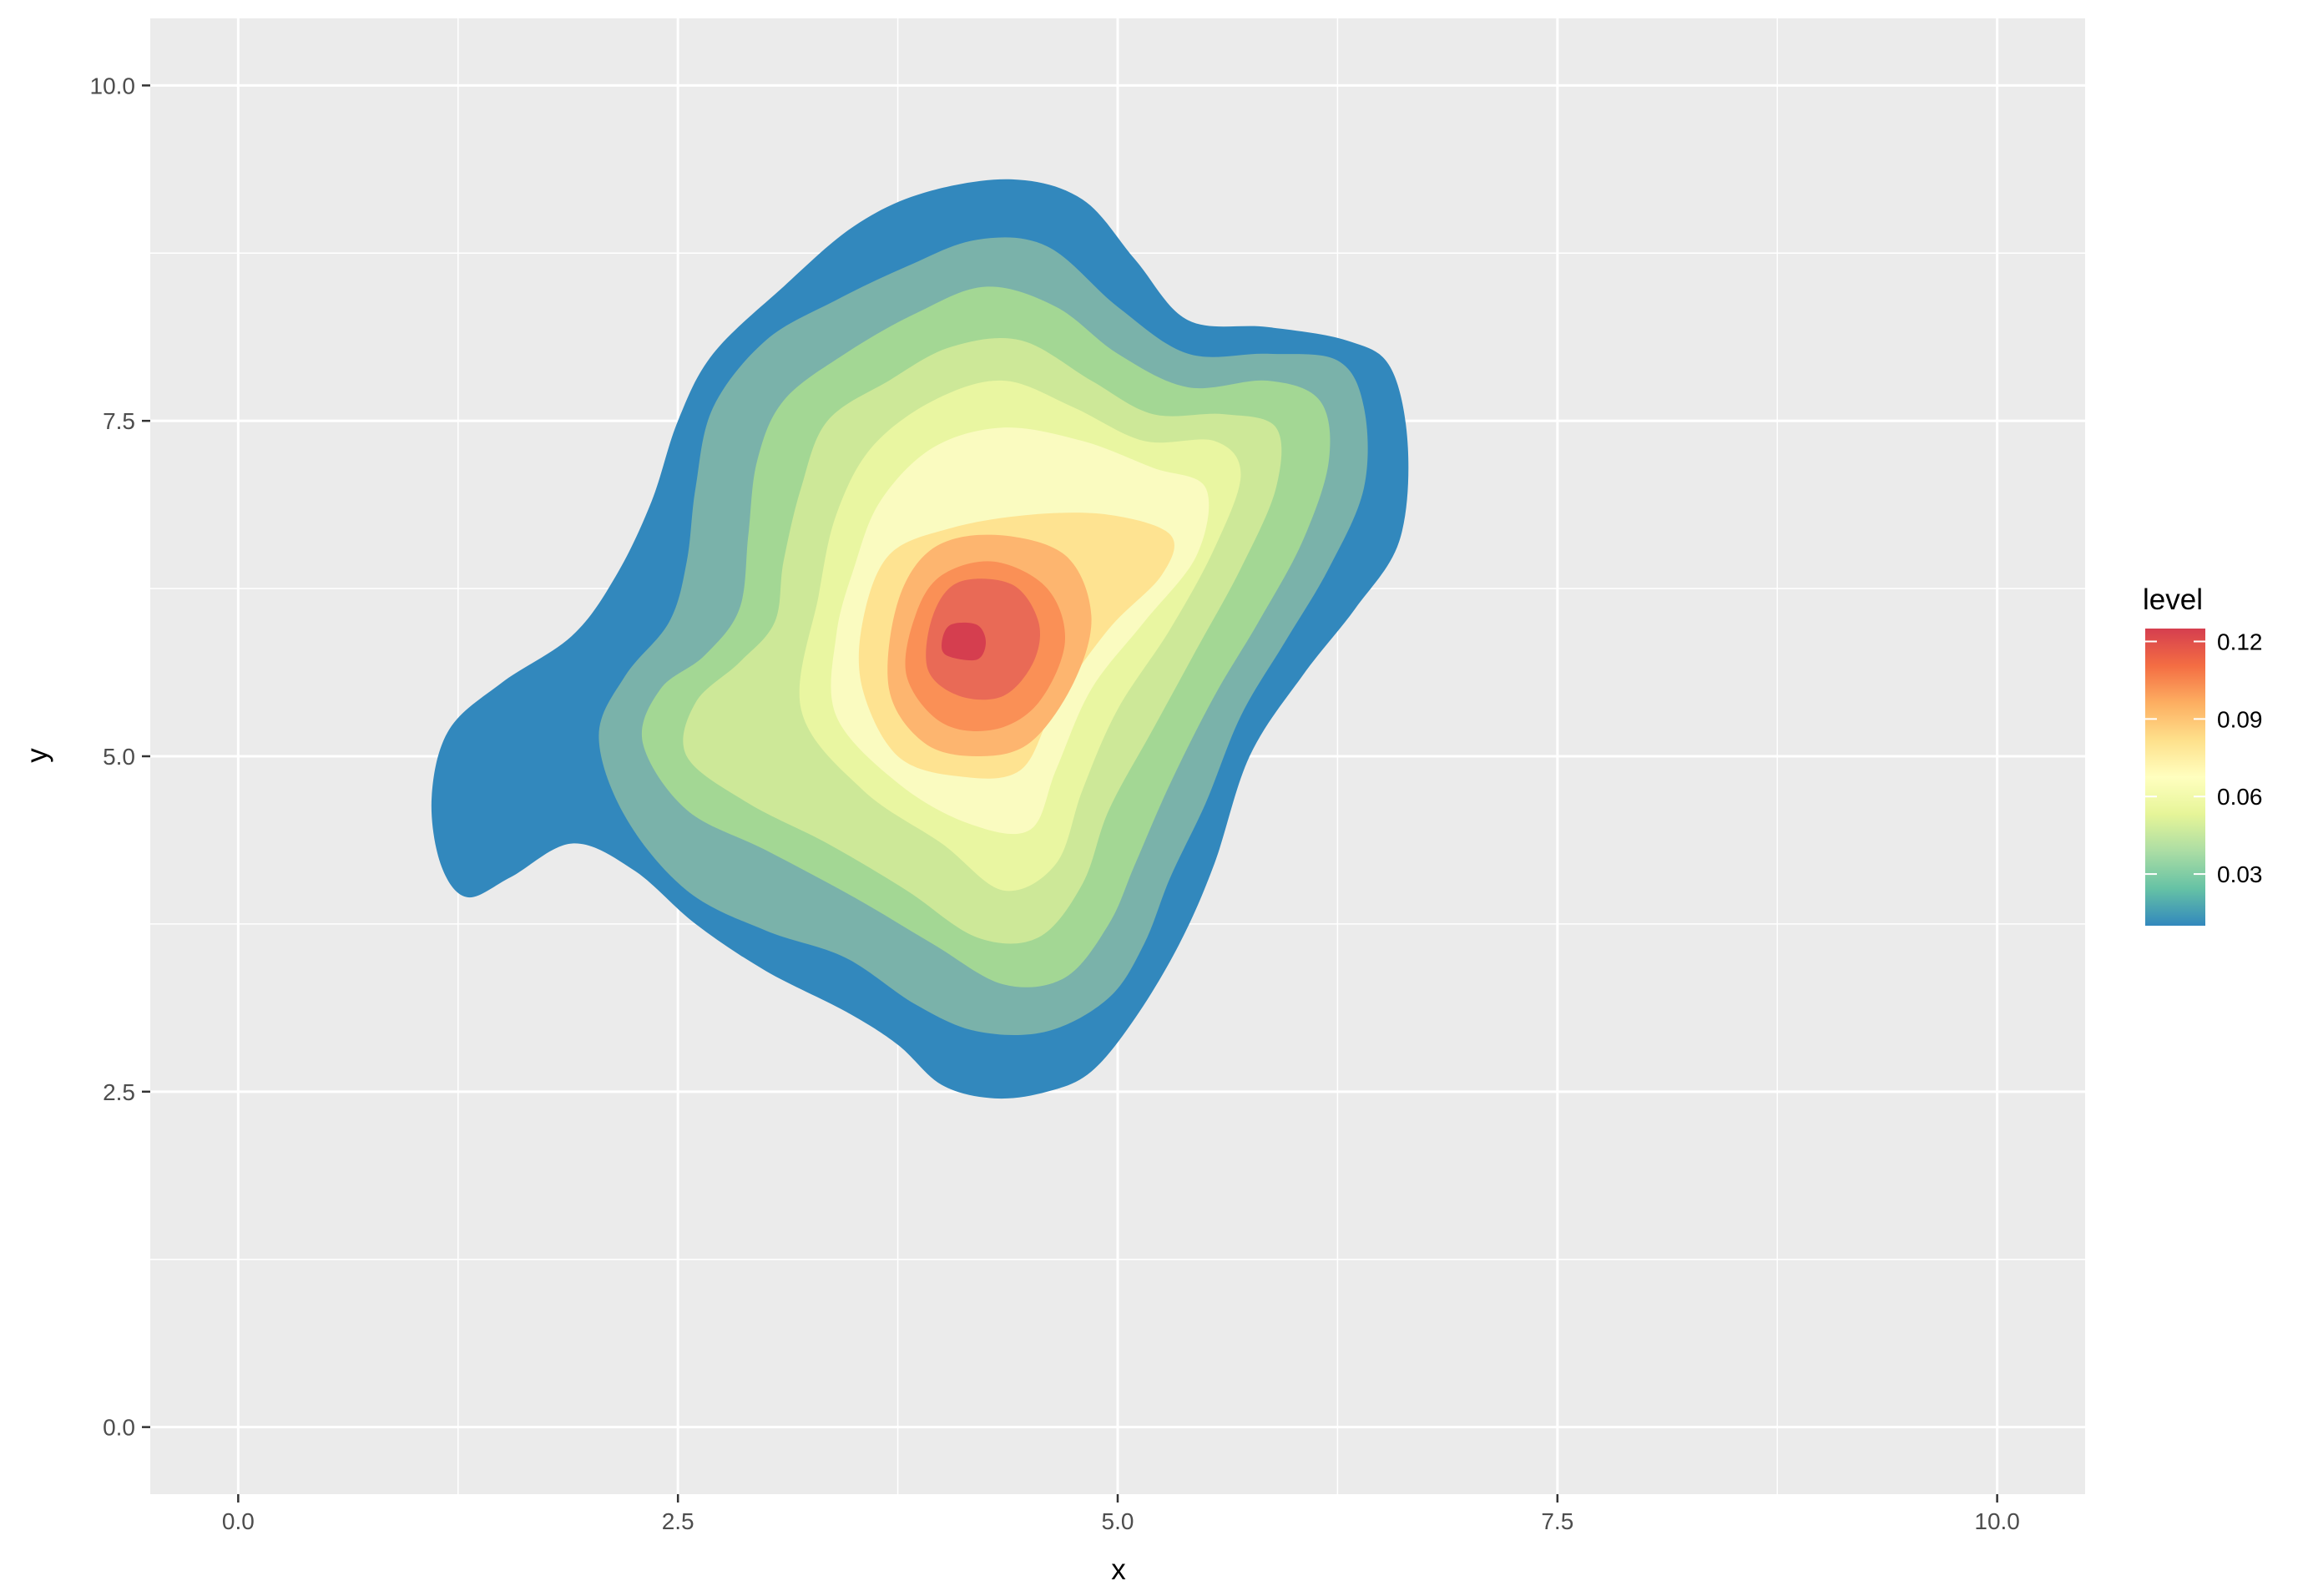  What do you see at coordinates (238, 1521) in the screenshot?
I see `x-tick-label: 0.0` at bounding box center [238, 1521].